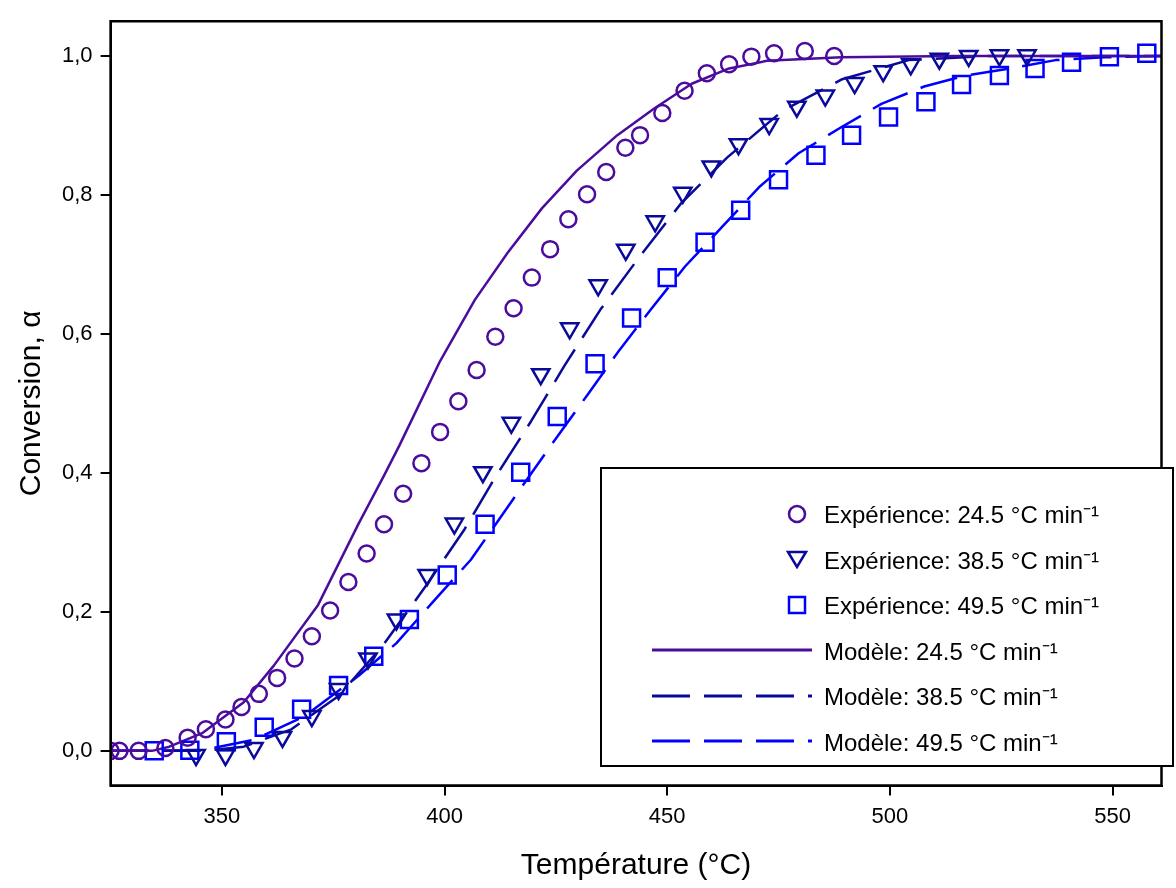  I want to click on legend-label: Modèle: 24.5 °C min⁻¹, so click(941, 651).